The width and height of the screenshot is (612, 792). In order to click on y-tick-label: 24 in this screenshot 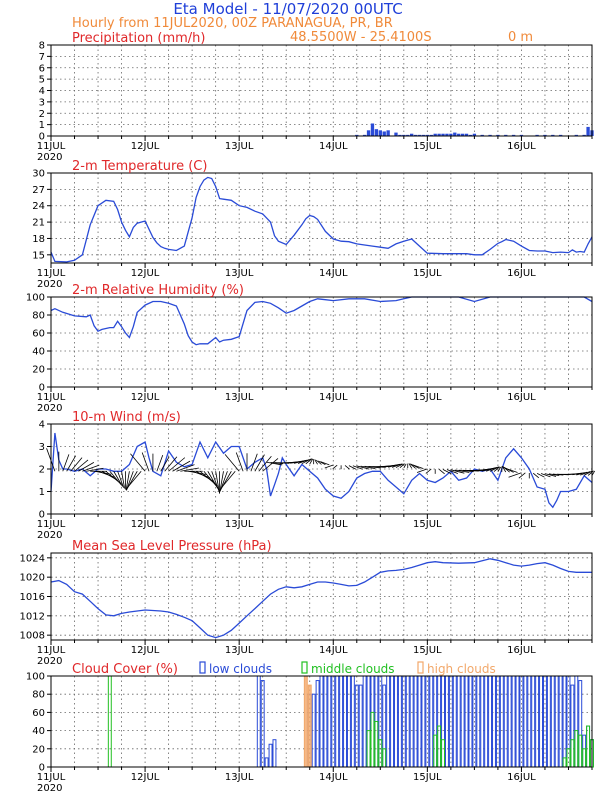, I will do `click(38, 206)`.